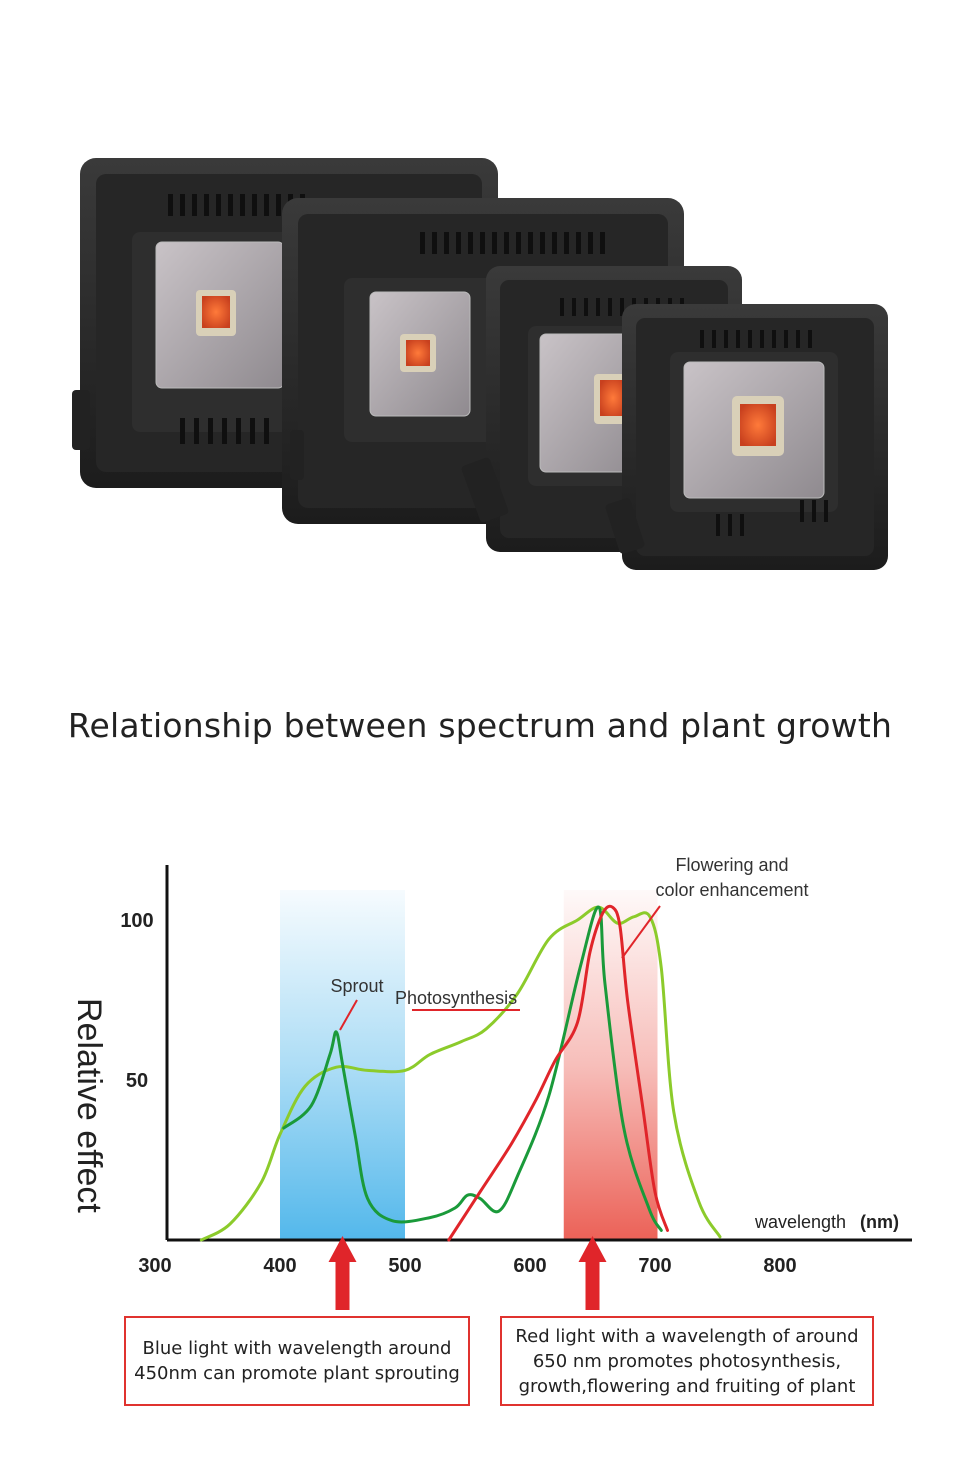 The height and width of the screenshot is (1484, 960). I want to click on caption-line: Blue light with wavelength around, so click(297, 1348).